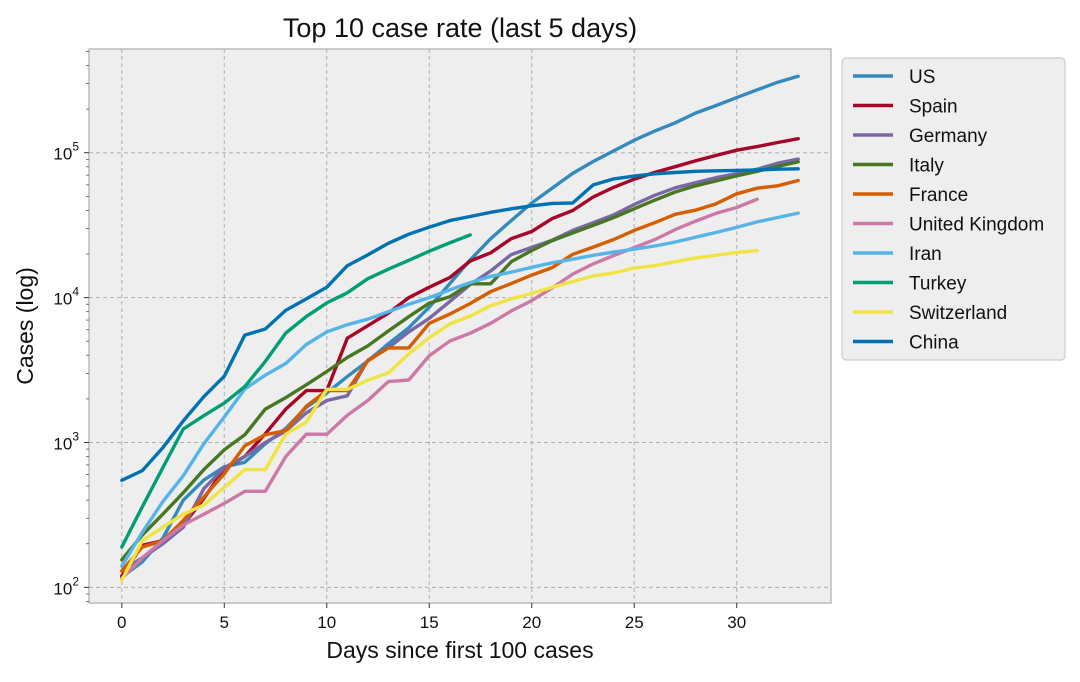 Image resolution: width=1080 pixels, height=682 pixels. What do you see at coordinates (75, 581) in the screenshot?
I see `y-tick-exponent: 2` at bounding box center [75, 581].